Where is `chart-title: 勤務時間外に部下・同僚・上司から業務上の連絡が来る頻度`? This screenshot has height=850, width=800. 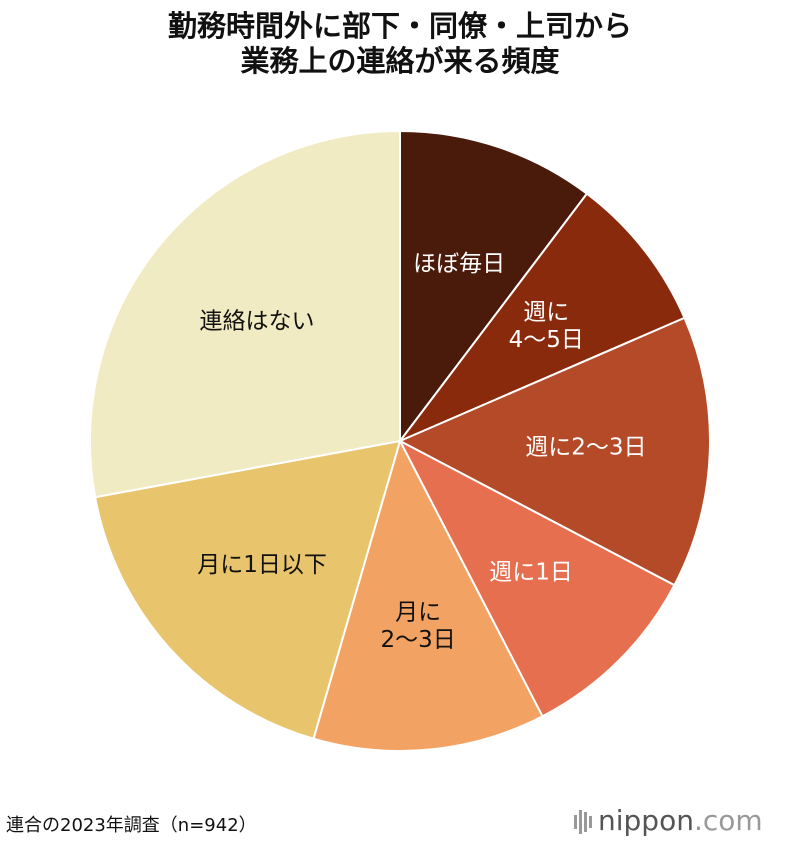 chart-title: 勤務時間外に部下・同僚・上司から業務上の連絡が来る頻度 is located at coordinates (400, 43).